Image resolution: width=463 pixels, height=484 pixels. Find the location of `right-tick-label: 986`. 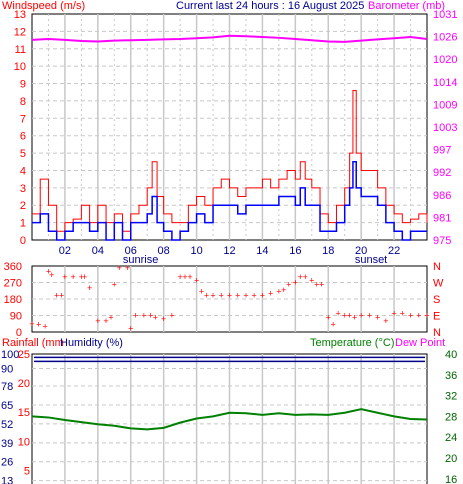

right-tick-label: 986 is located at coordinates (442, 196).